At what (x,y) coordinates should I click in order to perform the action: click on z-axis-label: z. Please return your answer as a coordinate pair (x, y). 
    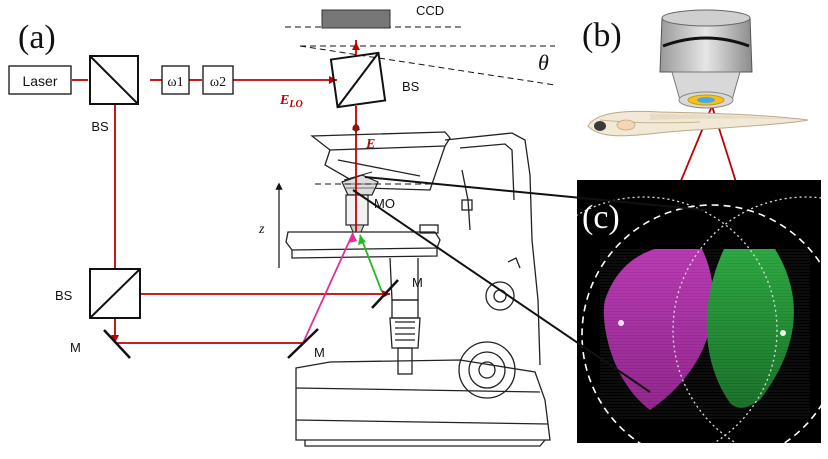
    Looking at the image, I should click on (261, 229).